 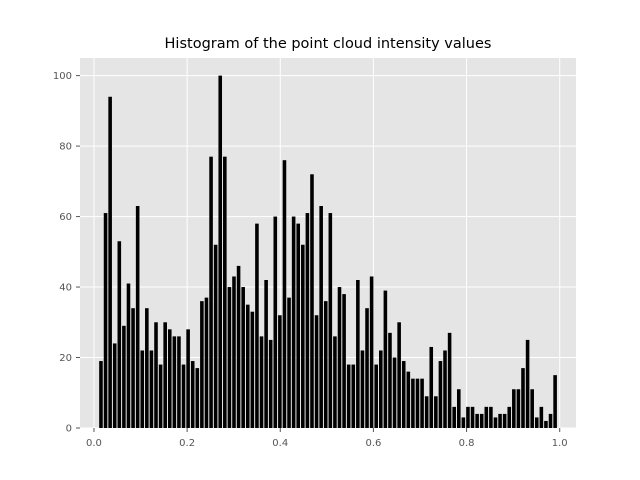 I want to click on x-tick-label: 0.0, so click(x=94, y=443).